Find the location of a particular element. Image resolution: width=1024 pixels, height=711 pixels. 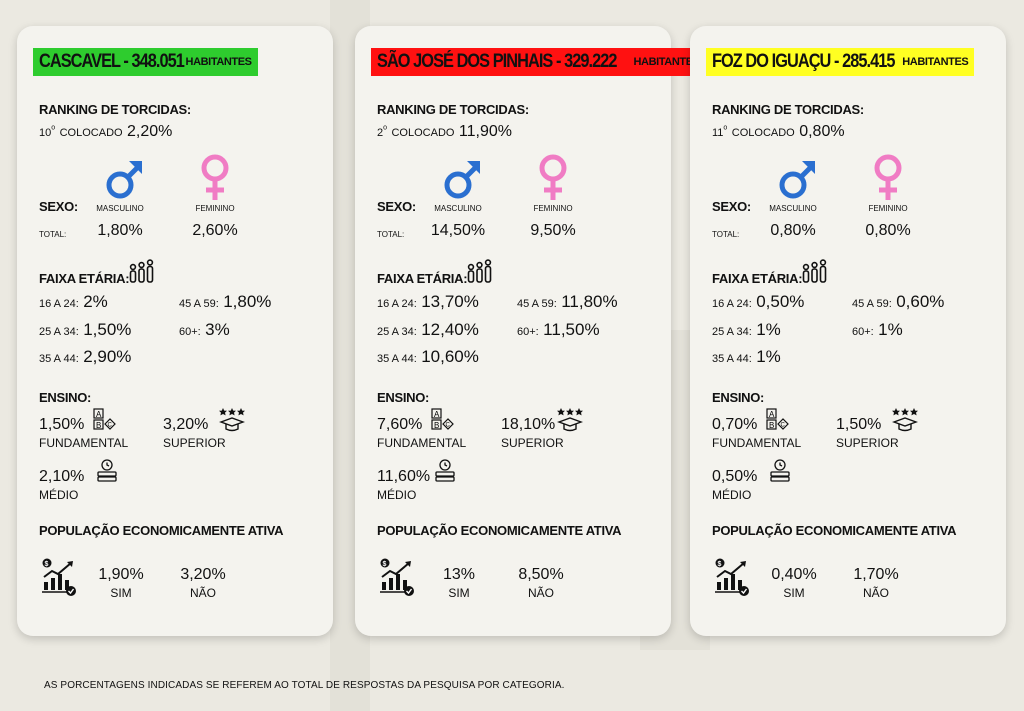

ranking-line: 2o COLOCADO 11,90% is located at coordinates (444, 132).